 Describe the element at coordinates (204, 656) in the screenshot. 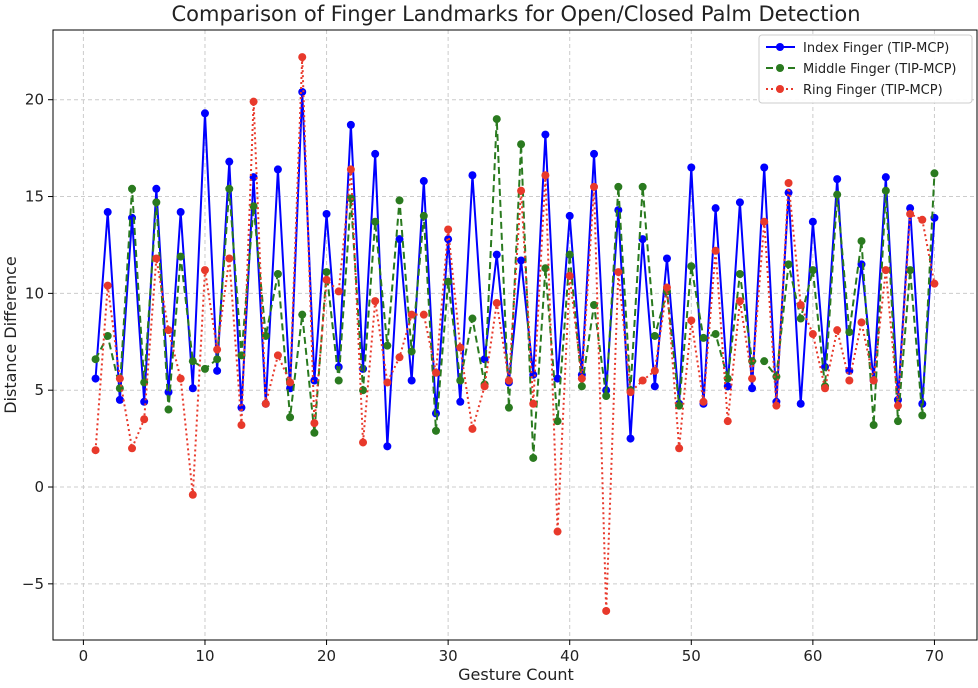

I see `x-tick-label: 10` at that location.